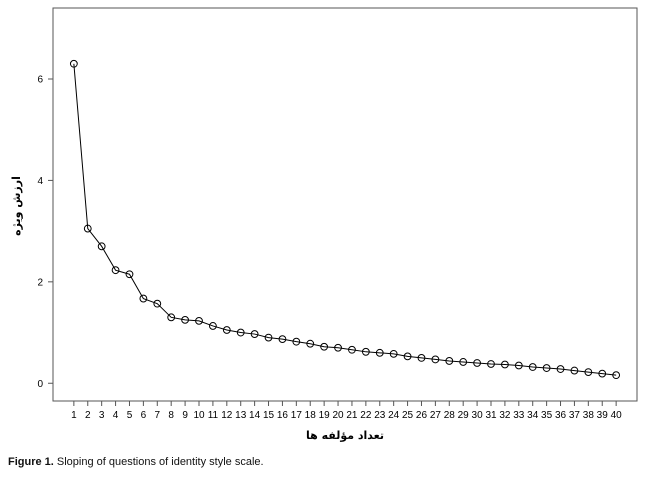 Image resolution: width=650 pixels, height=477 pixels. What do you see at coordinates (269, 415) in the screenshot?
I see `x-tick-label: 15` at bounding box center [269, 415].